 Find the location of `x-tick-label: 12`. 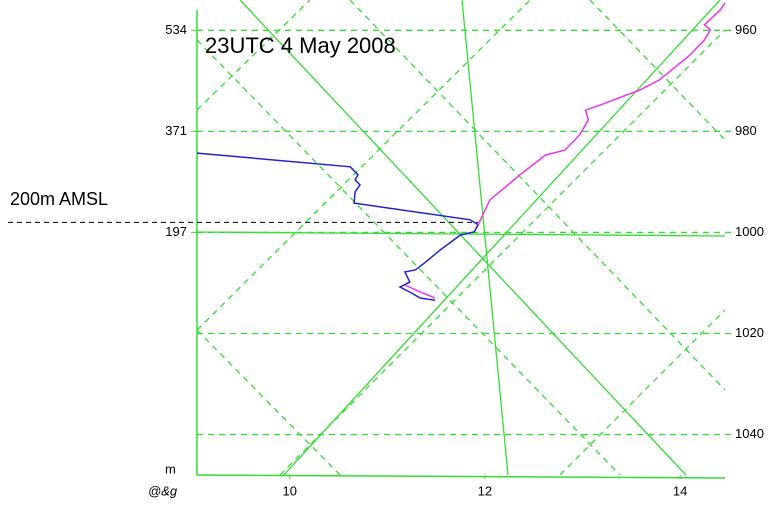

x-tick-label: 12 is located at coordinates (485, 490).